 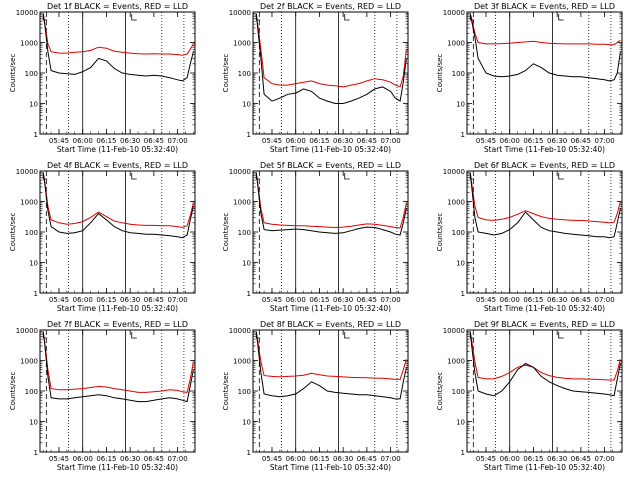 I want to click on panel-title: Det 3f BLACK = Events, RED = LLD, so click(x=544, y=6).